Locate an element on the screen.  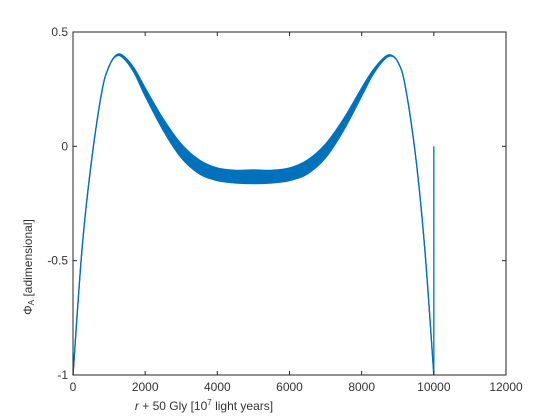
x-tick-label: 6000 is located at coordinates (289, 387).